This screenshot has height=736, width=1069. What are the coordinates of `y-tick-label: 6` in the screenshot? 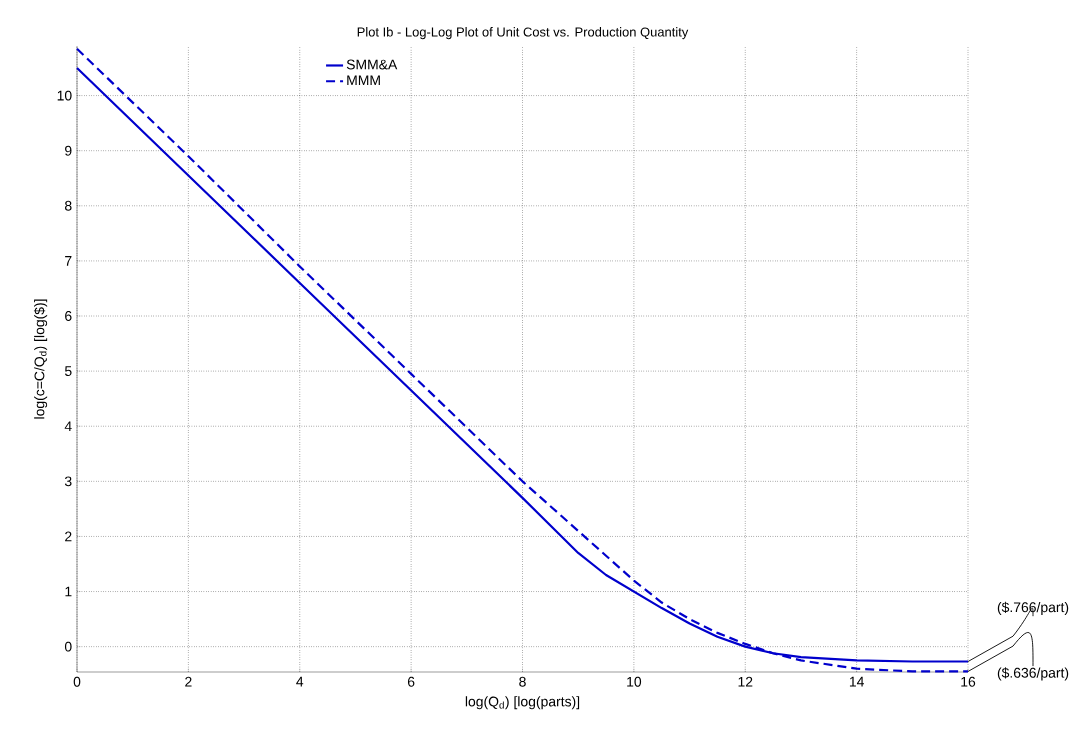 It's located at (68, 316).